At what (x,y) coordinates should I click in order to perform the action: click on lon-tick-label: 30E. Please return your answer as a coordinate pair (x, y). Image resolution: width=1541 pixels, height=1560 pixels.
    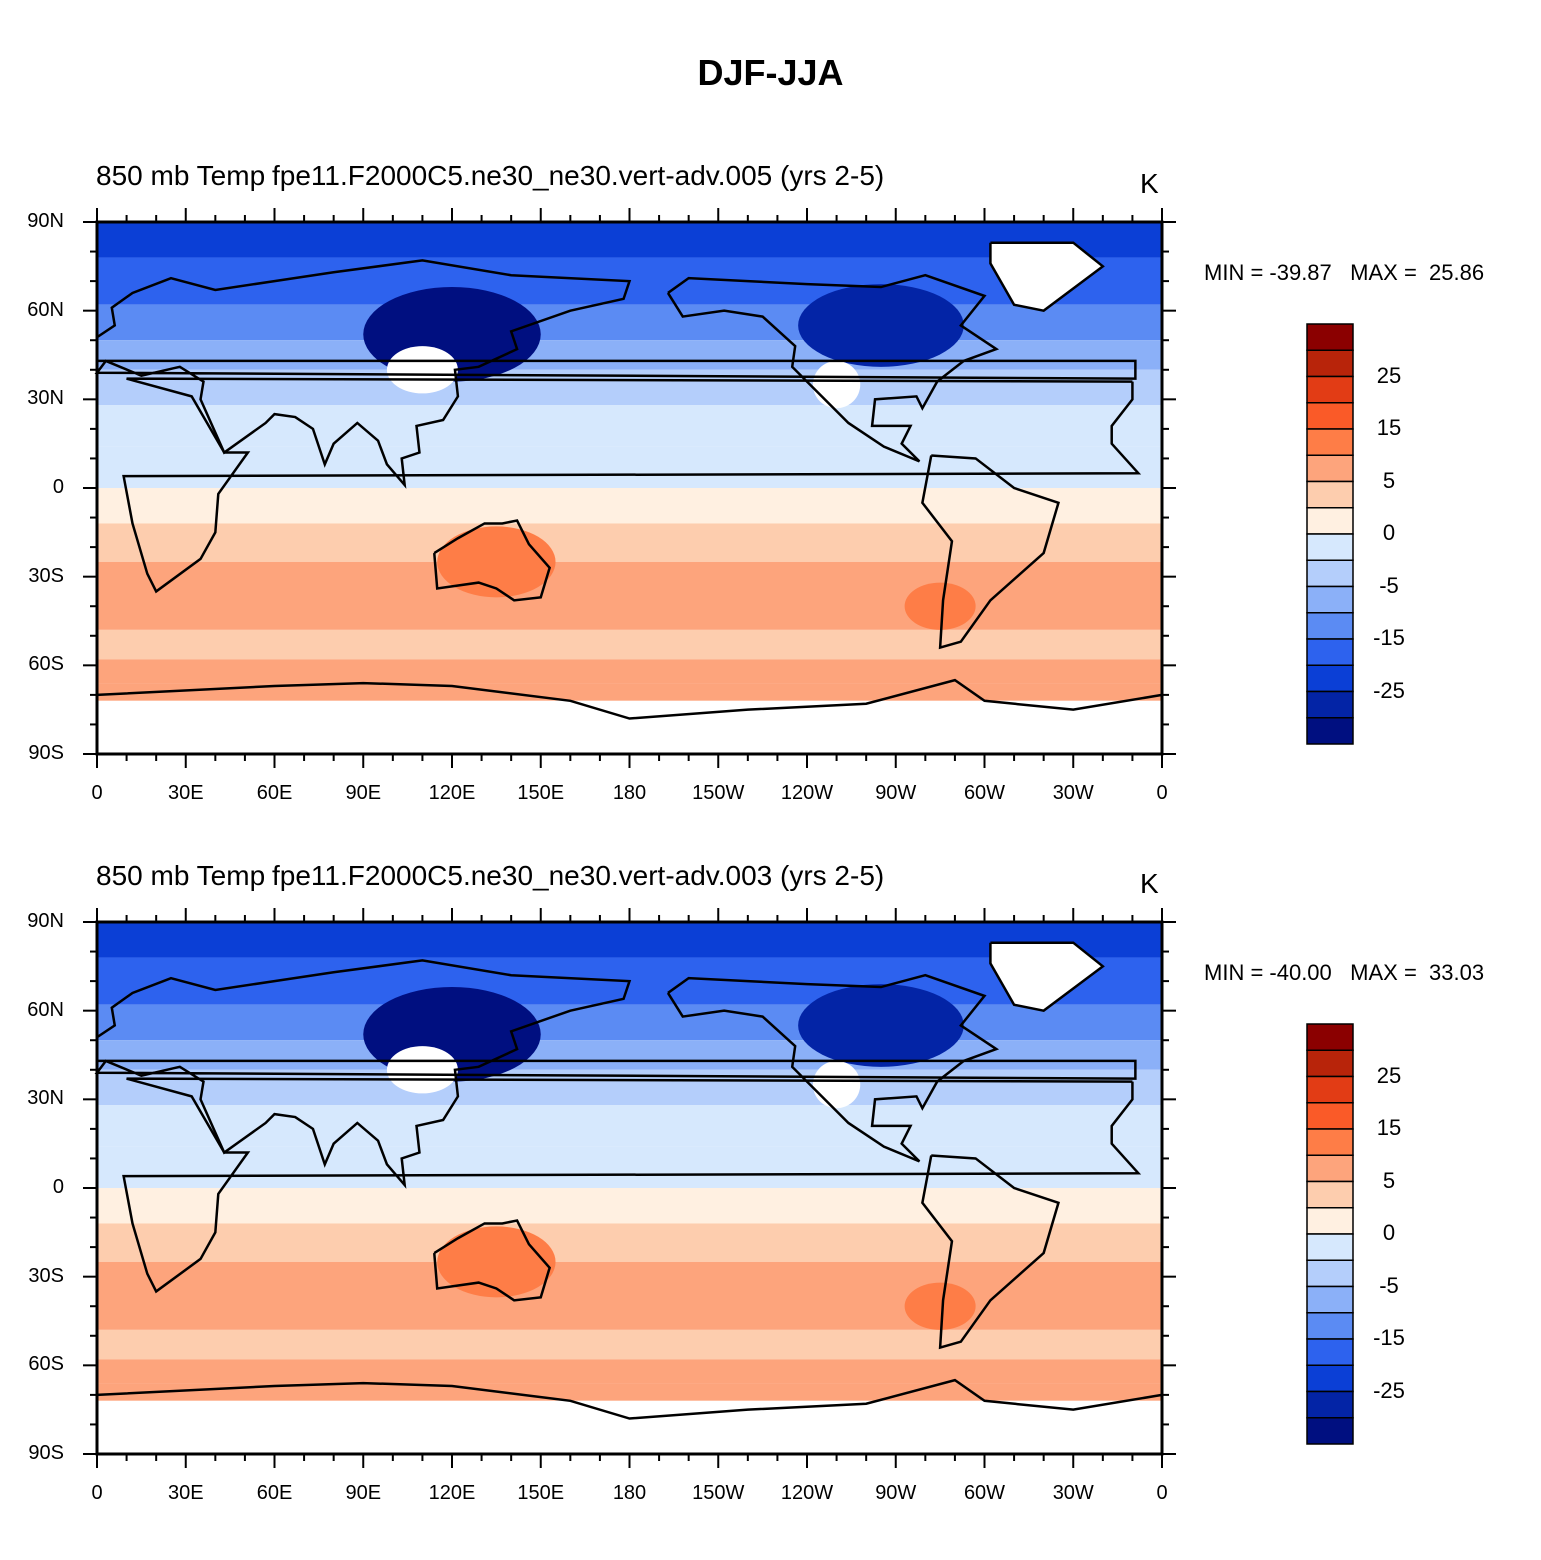
    Looking at the image, I should click on (185, 1493).